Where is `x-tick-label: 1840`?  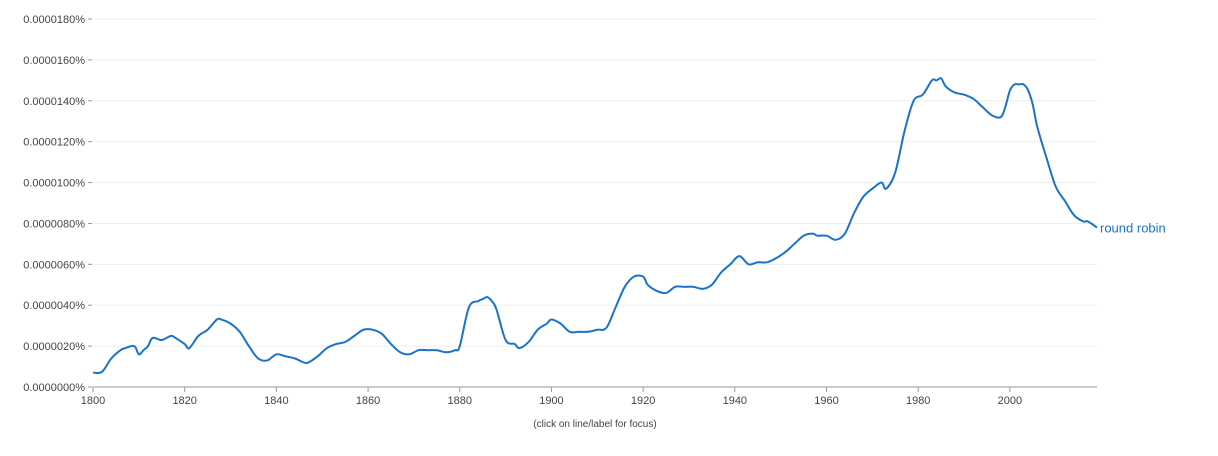 x-tick-label: 1840 is located at coordinates (276, 401).